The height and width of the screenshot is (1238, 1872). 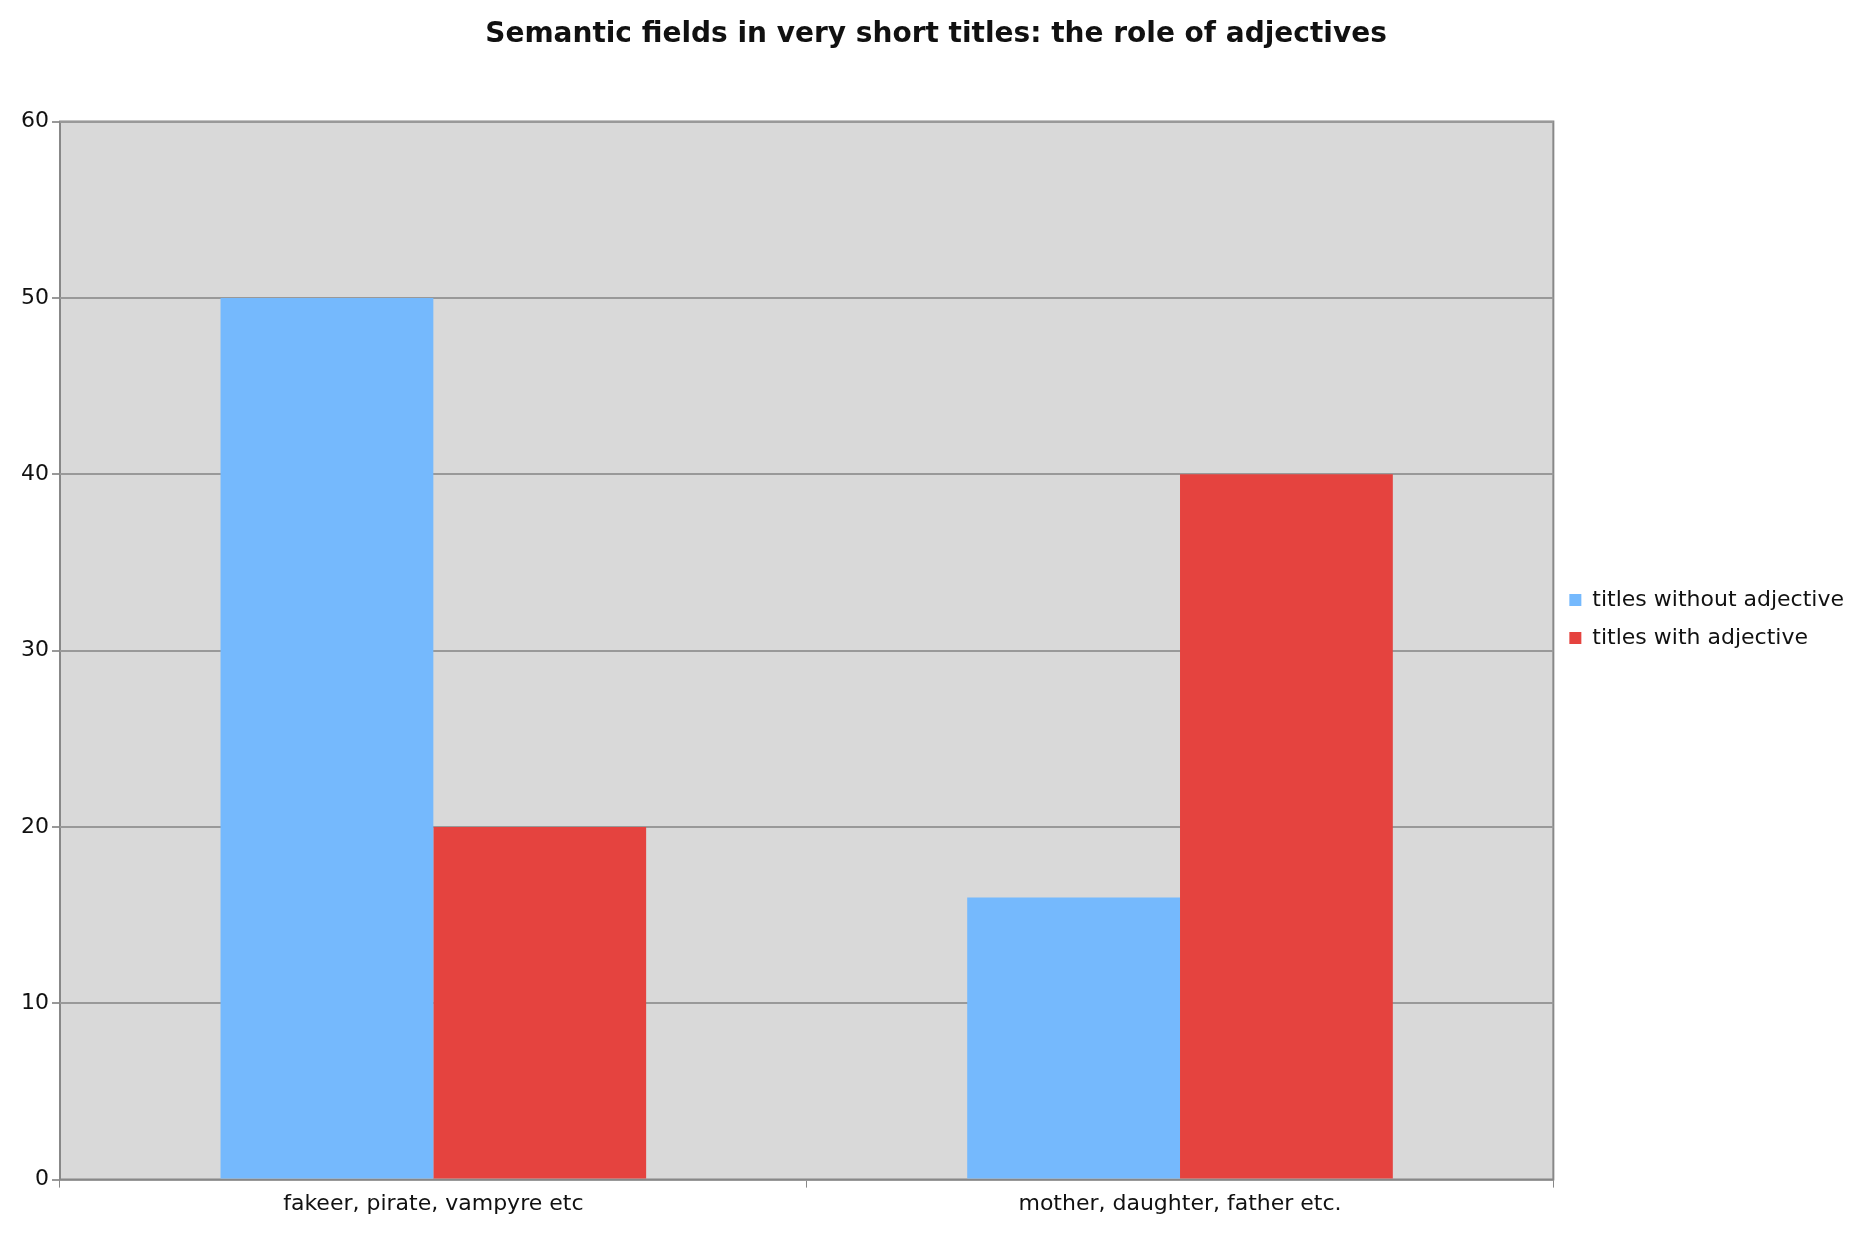 What do you see at coordinates (34, 296) in the screenshot?
I see `y-tick-label: 50` at bounding box center [34, 296].